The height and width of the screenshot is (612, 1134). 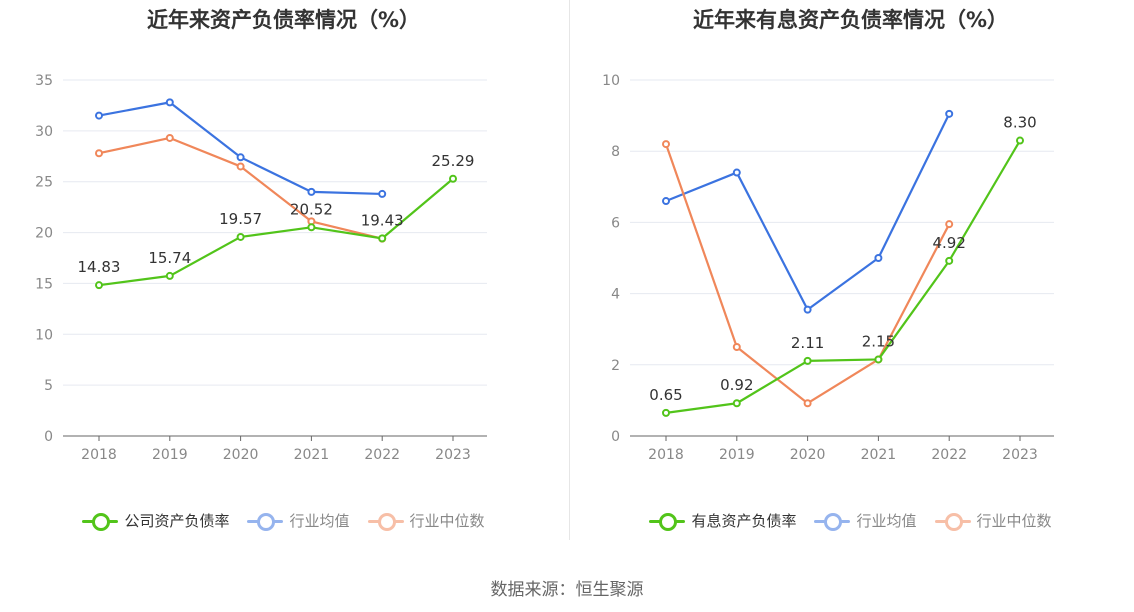 What do you see at coordinates (240, 219) in the screenshot?
I see `data-label: 19.57` at bounding box center [240, 219].